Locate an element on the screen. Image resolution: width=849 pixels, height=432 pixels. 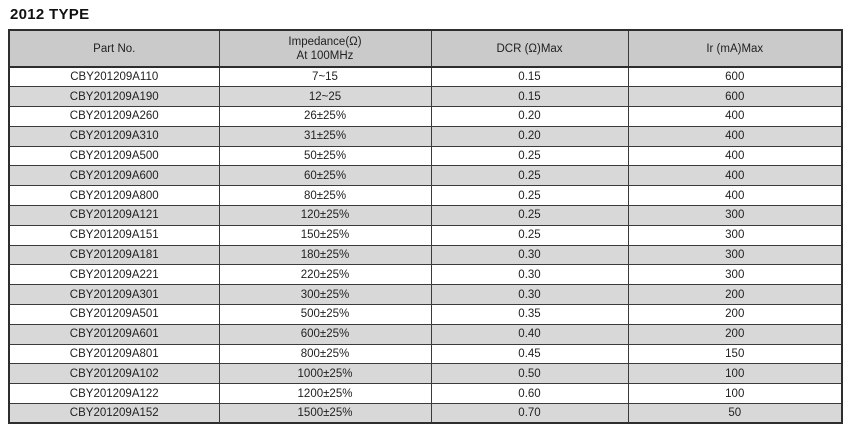
column-header-dcr: DCR (Ω)Max is located at coordinates (529, 48).